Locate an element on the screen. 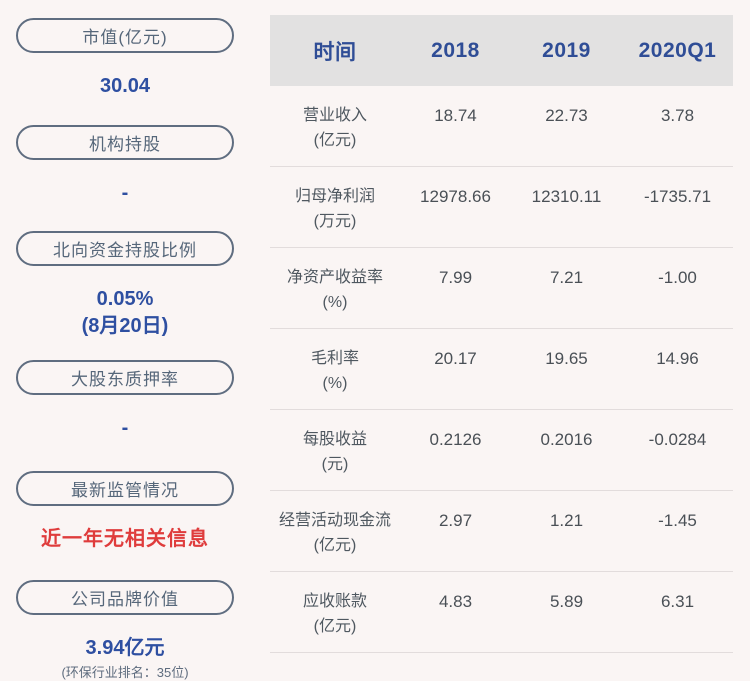 This screenshot has height=681, width=750. sidebar-item-institutional-holding: 机构持股 - is located at coordinates (125, 165).